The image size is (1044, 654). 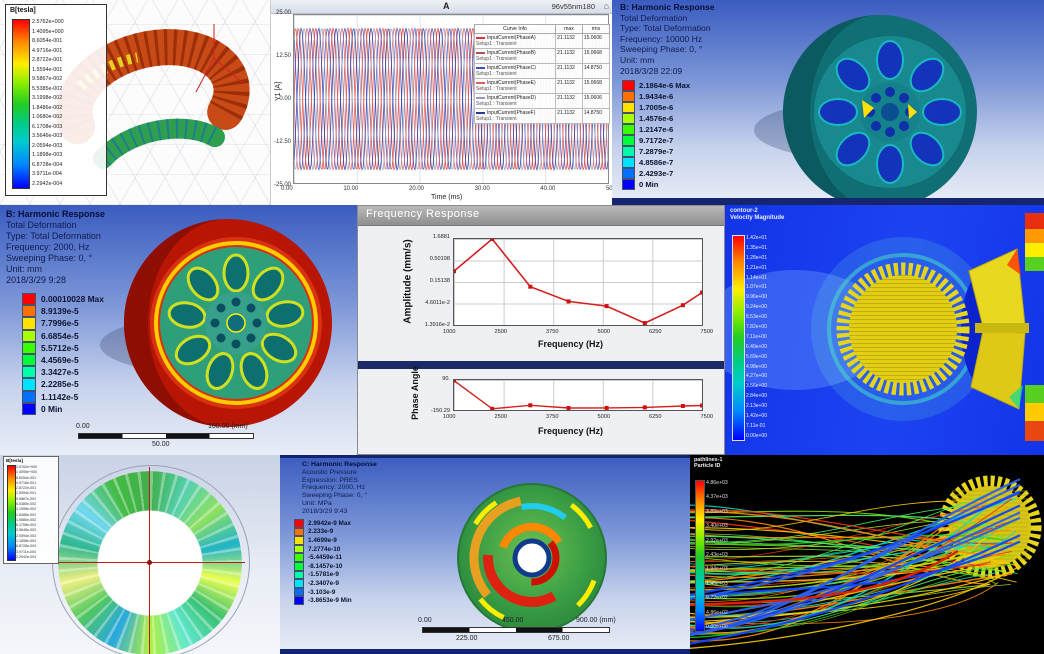 What do you see at coordinates (24, 269) in the screenshot?
I see `info-line: Unit: mm` at bounding box center [24, 269].